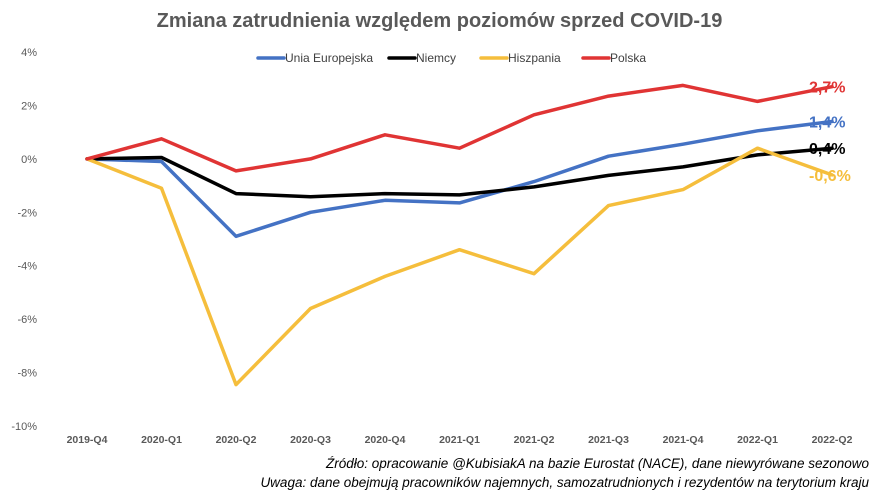  What do you see at coordinates (534, 440) in the screenshot?
I see `x-tick-label: 2021-Q2` at bounding box center [534, 440].